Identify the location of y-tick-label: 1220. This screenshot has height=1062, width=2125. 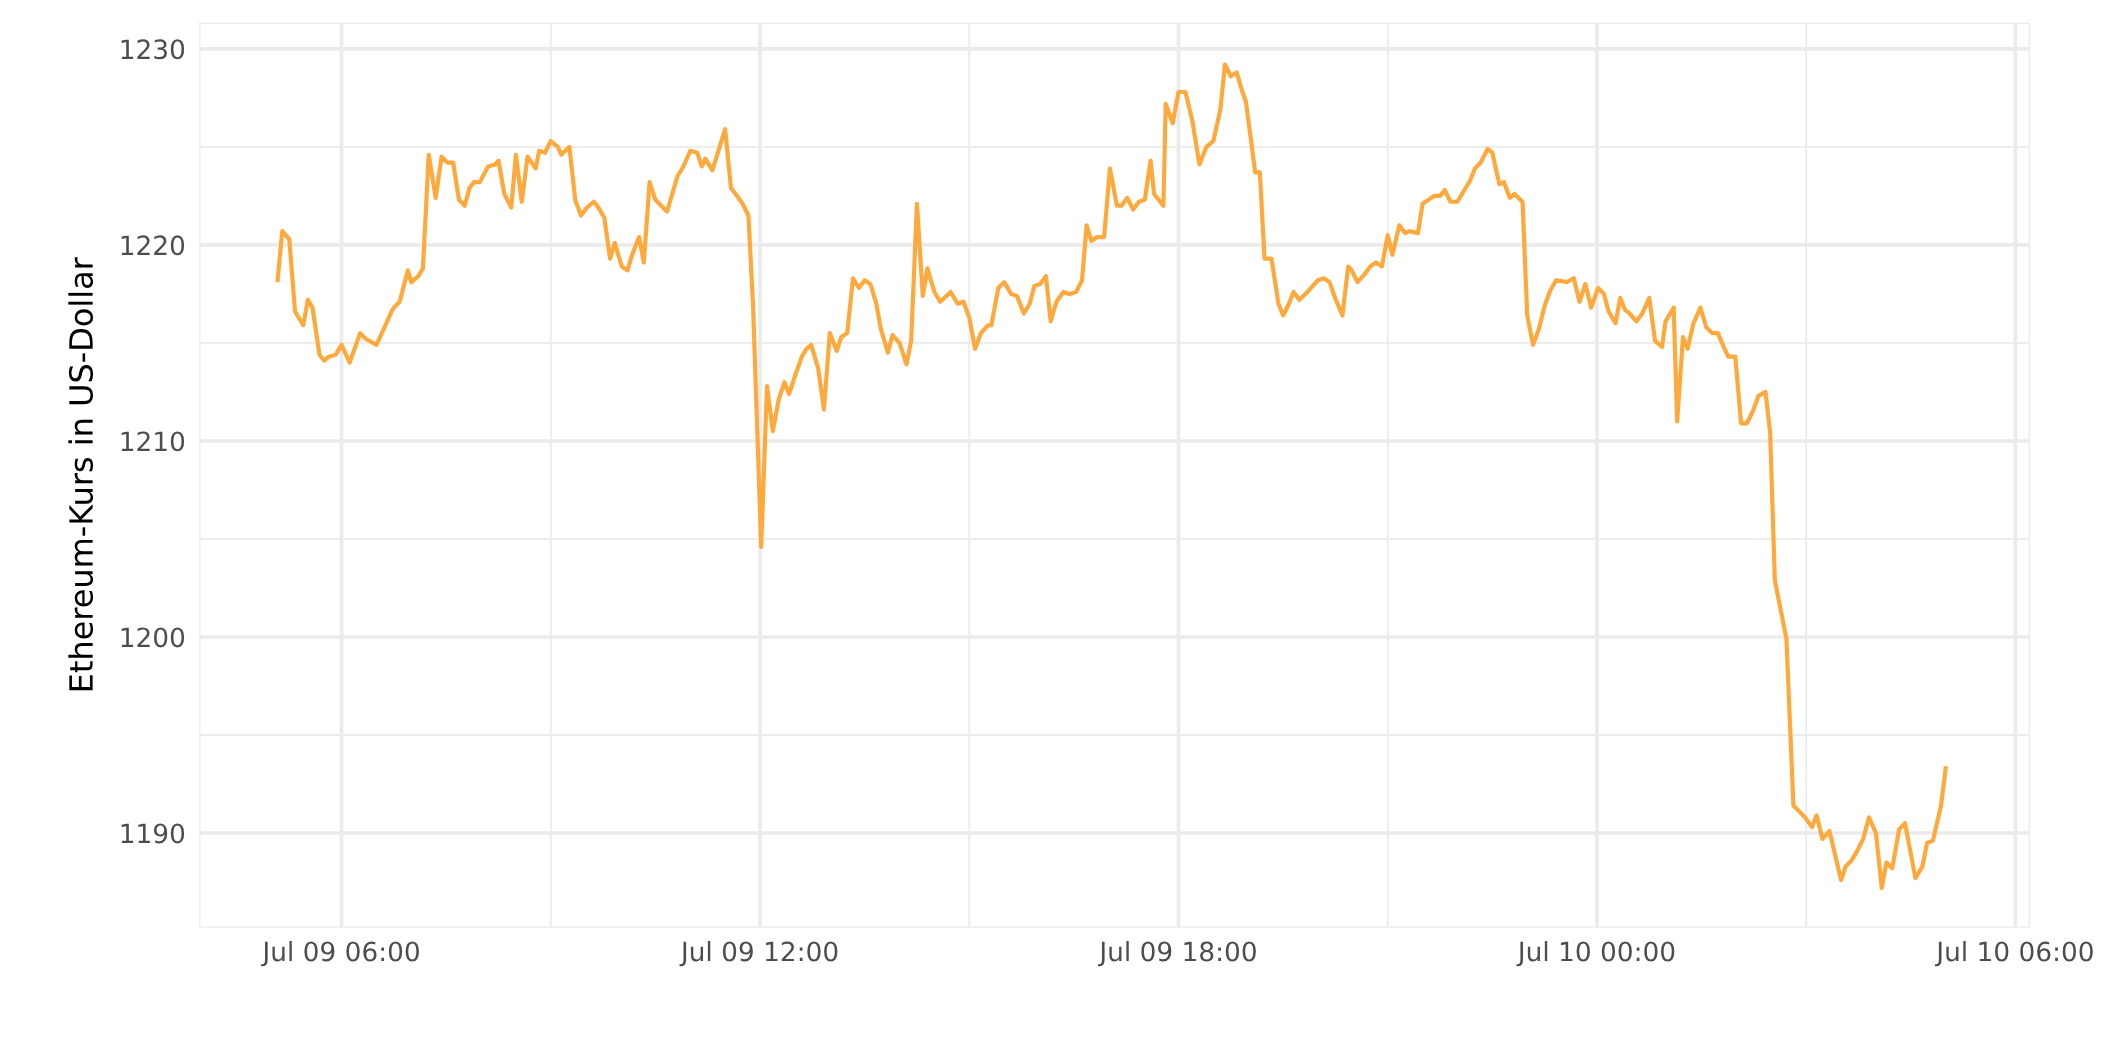
(153, 245).